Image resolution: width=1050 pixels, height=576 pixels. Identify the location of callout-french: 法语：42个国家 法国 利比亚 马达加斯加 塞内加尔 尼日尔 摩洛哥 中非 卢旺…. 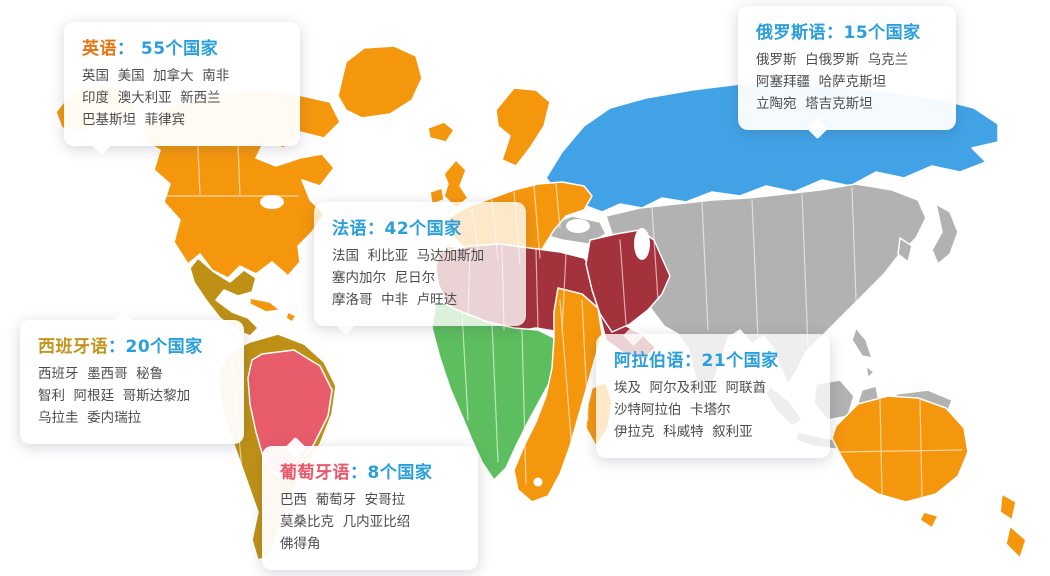
(420, 268).